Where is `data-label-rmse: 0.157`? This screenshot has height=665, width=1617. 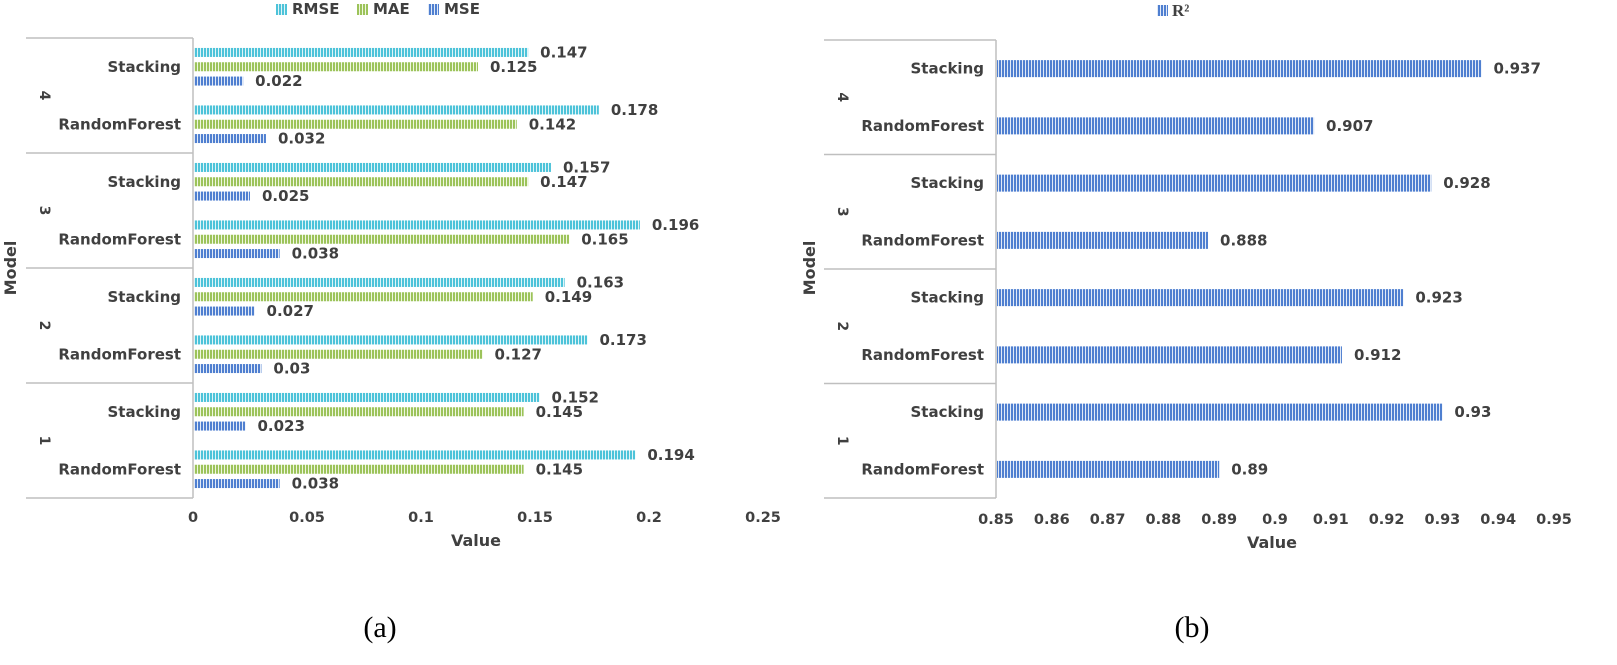
data-label-rmse: 0.157 is located at coordinates (586, 167).